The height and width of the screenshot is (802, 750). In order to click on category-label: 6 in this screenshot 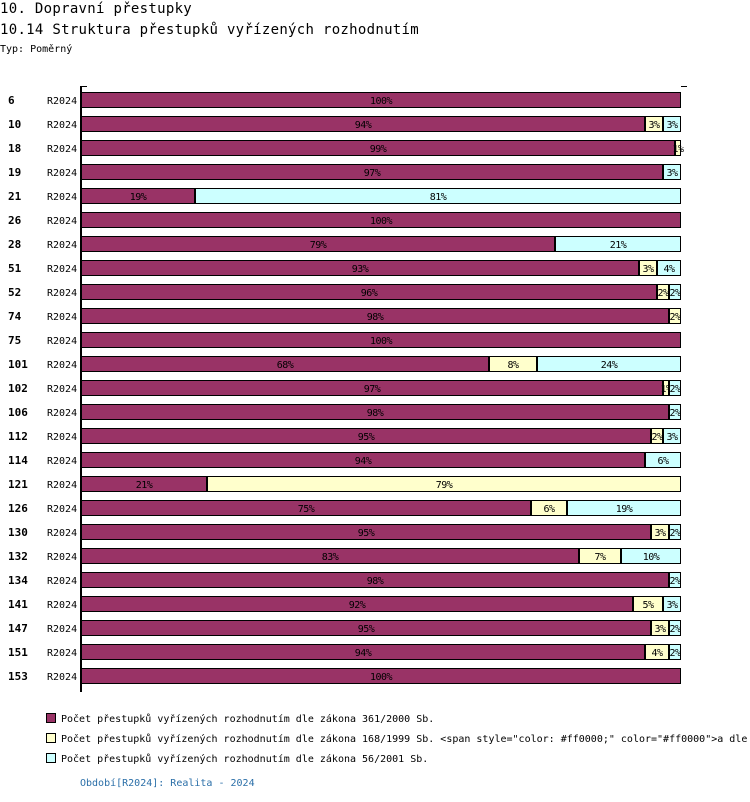, I will do `click(11, 100)`.